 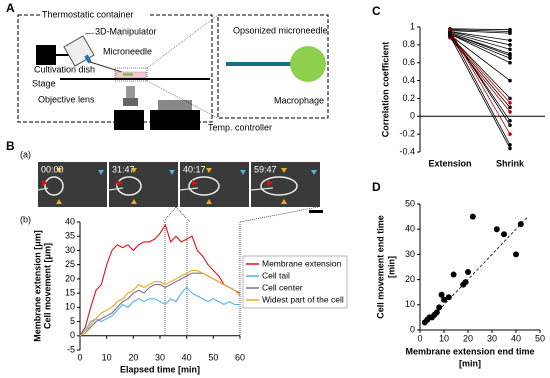 What do you see at coordinates (194, 169) in the screenshot?
I see `timestamp: 40:17` at bounding box center [194, 169].